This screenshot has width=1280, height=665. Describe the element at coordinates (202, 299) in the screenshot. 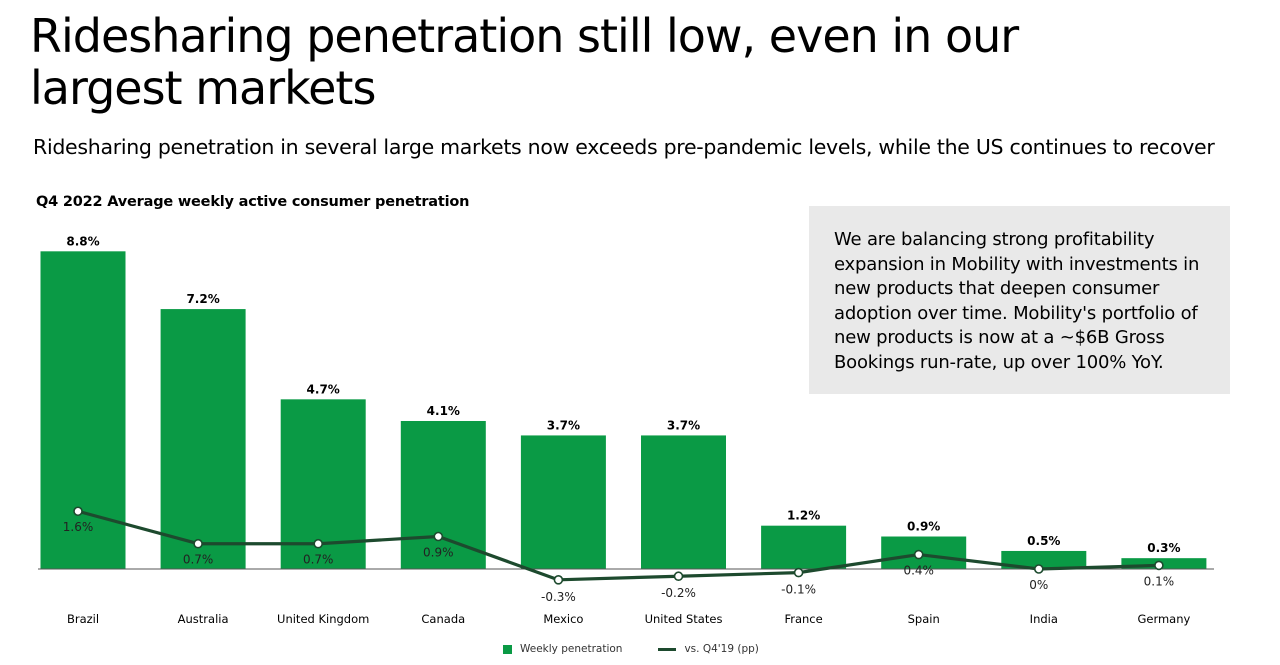

I see `bar-value-label-1: 7.2%` at that location.